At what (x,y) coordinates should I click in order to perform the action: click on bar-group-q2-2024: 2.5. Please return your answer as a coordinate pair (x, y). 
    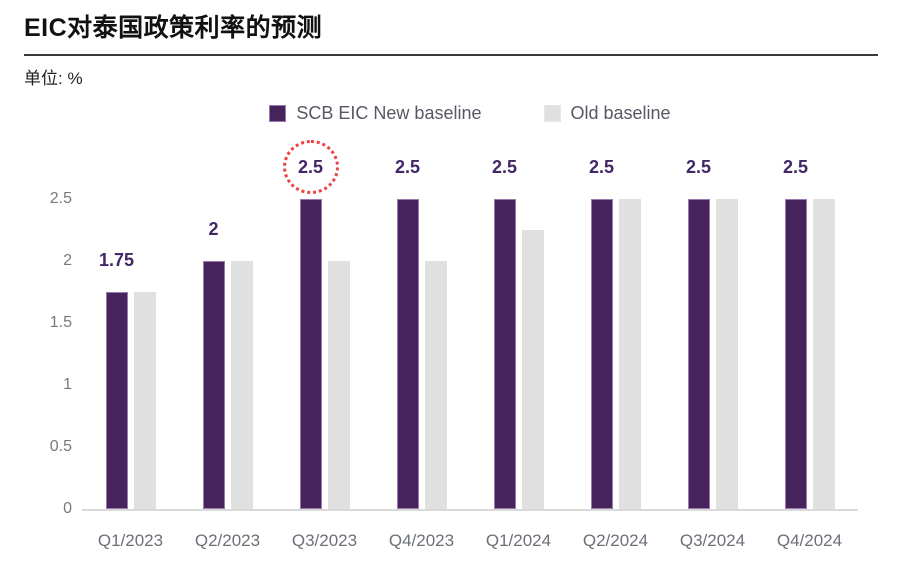
    Looking at the image, I should click on (615, 333).